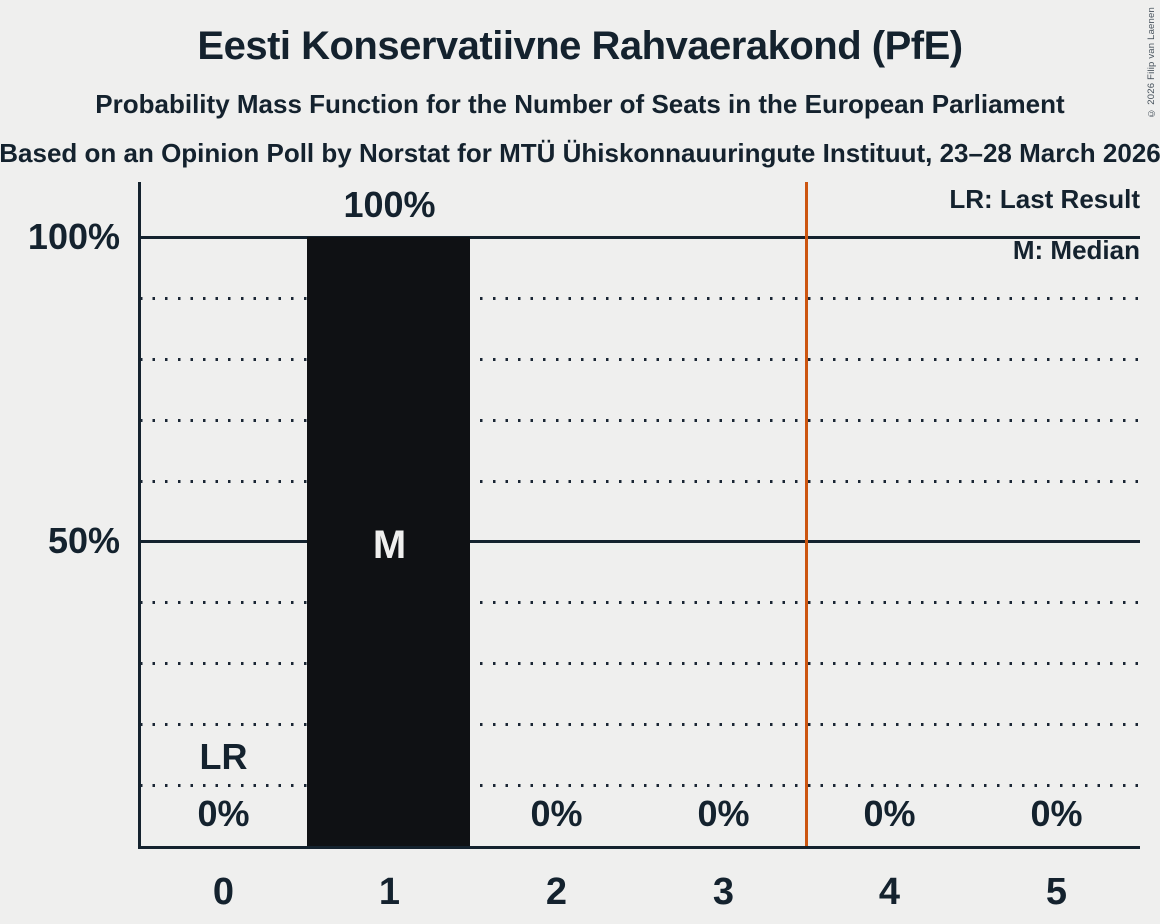 The image size is (1160, 924). What do you see at coordinates (223, 892) in the screenshot?
I see `x-tick-0: 0` at bounding box center [223, 892].